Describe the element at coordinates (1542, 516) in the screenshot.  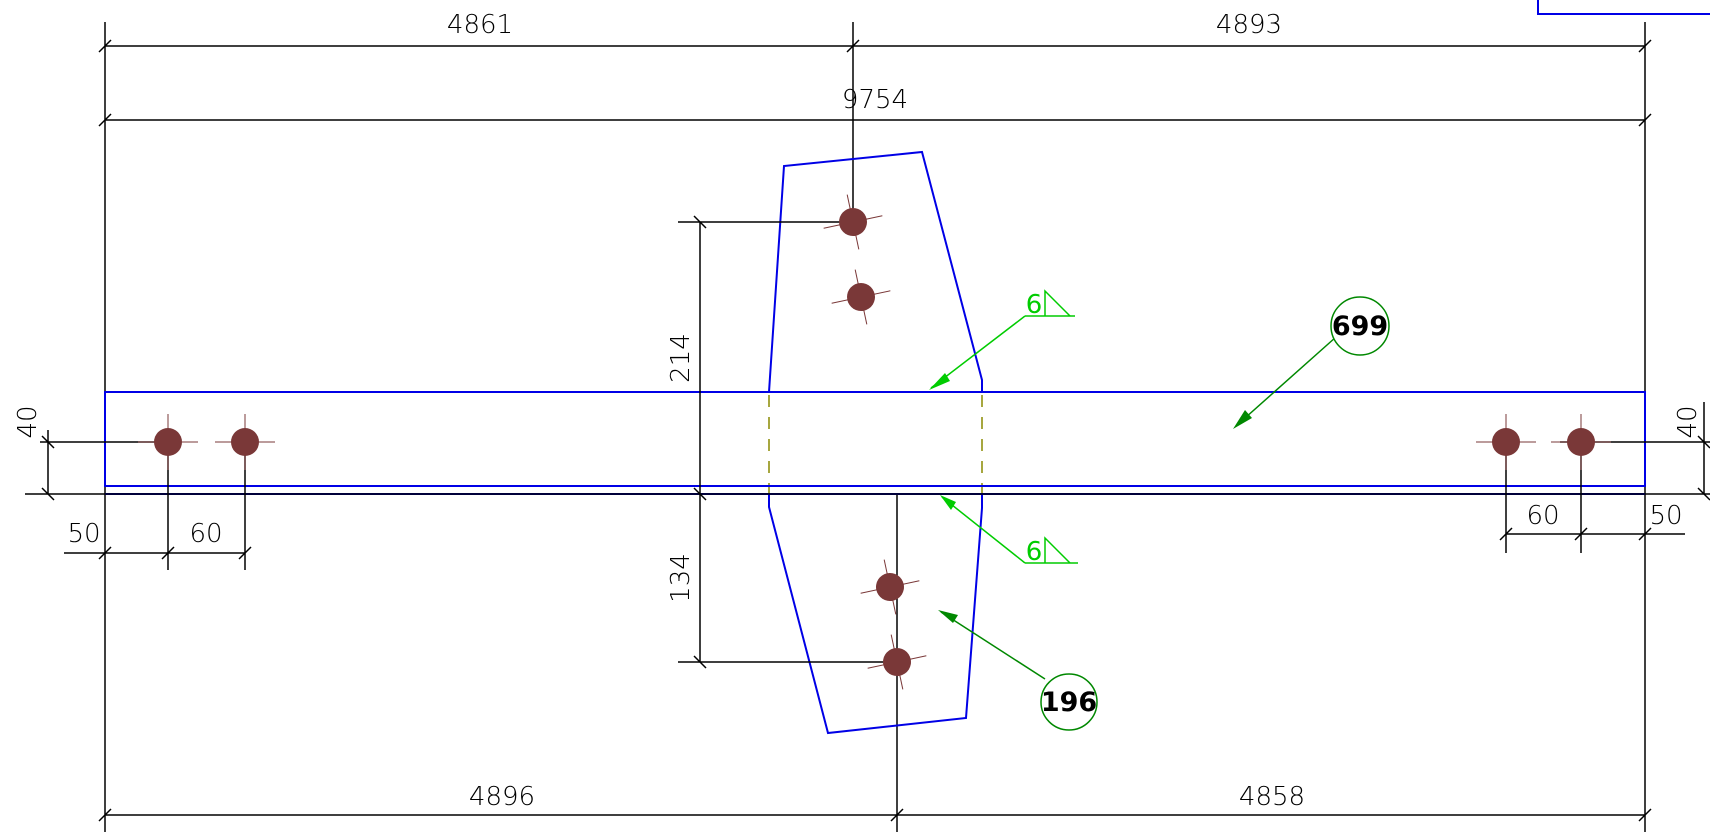
I see `dim-pitch-right: 60` at that location.